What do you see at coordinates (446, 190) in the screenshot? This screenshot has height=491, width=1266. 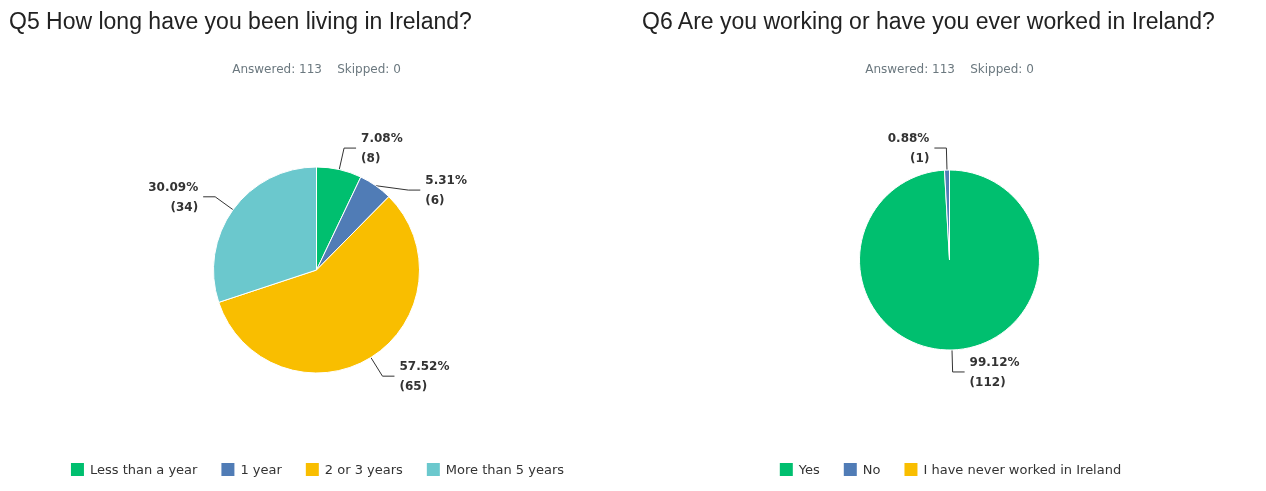 I see `data-label: 5.31% (6)` at bounding box center [446, 190].